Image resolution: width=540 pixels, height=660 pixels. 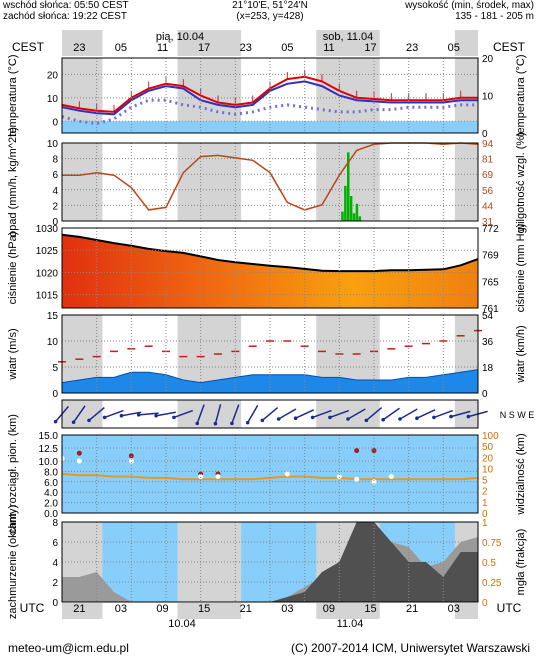 What do you see at coordinates (488, 458) in the screenshot?
I see `visibility-y-right-tick-label: 20` at bounding box center [488, 458].